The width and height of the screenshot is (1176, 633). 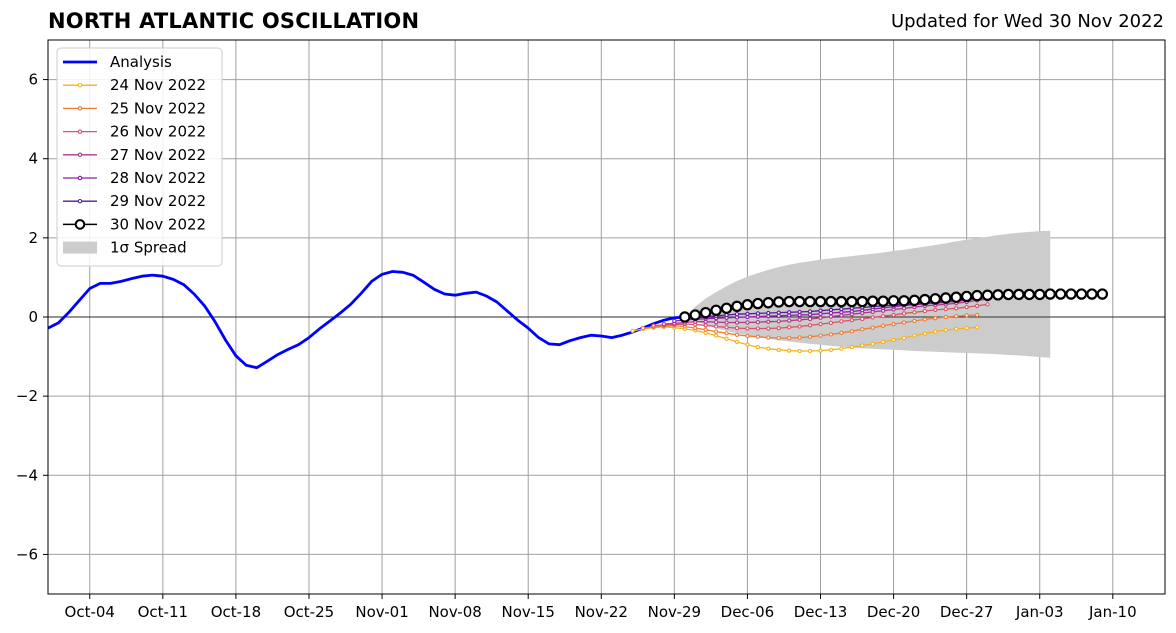 I want to click on y-tick-label: 4, so click(x=33, y=159).